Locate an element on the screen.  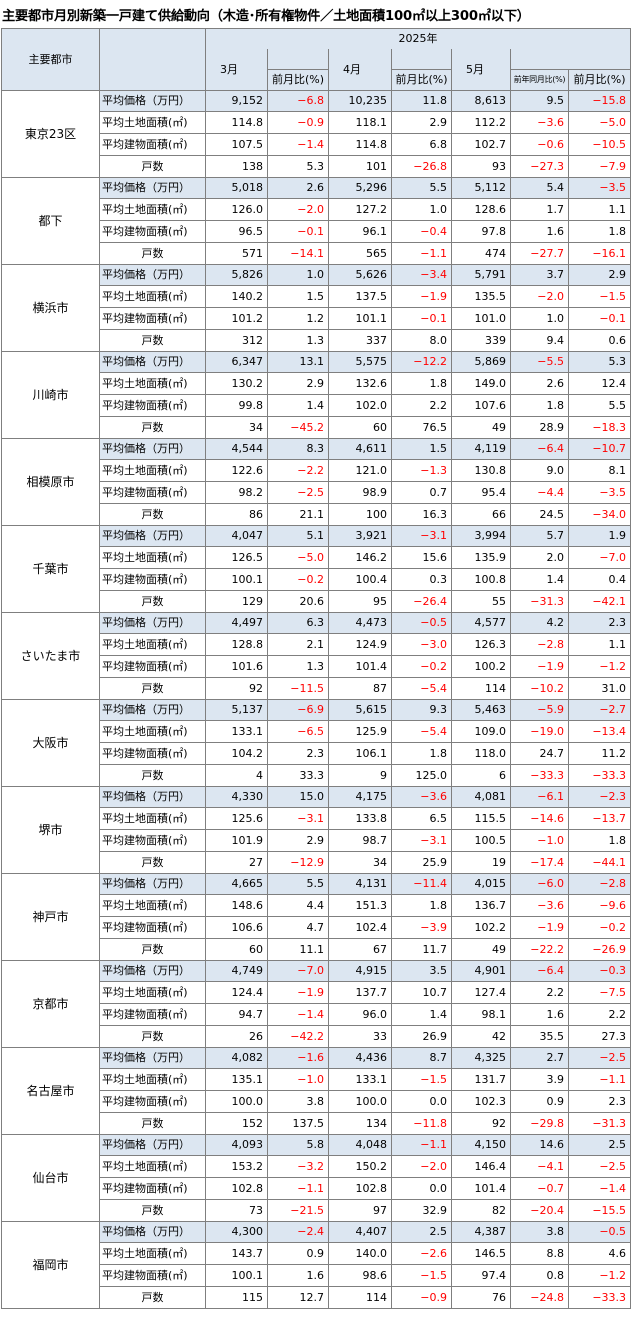
table-cell: 5,626 is located at coordinates (360, 275).